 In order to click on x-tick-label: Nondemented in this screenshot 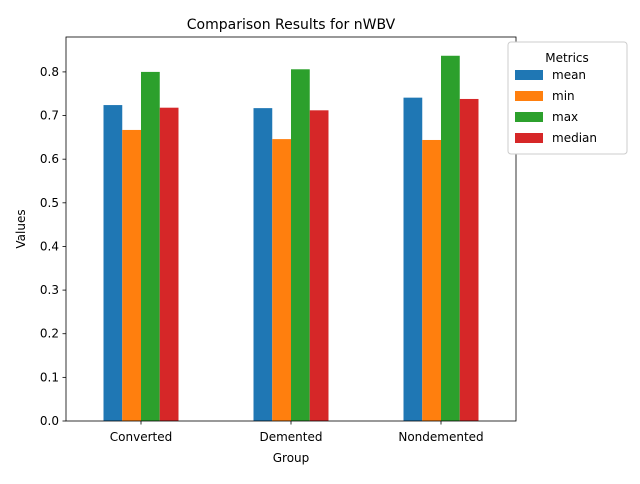, I will do `click(440, 437)`.